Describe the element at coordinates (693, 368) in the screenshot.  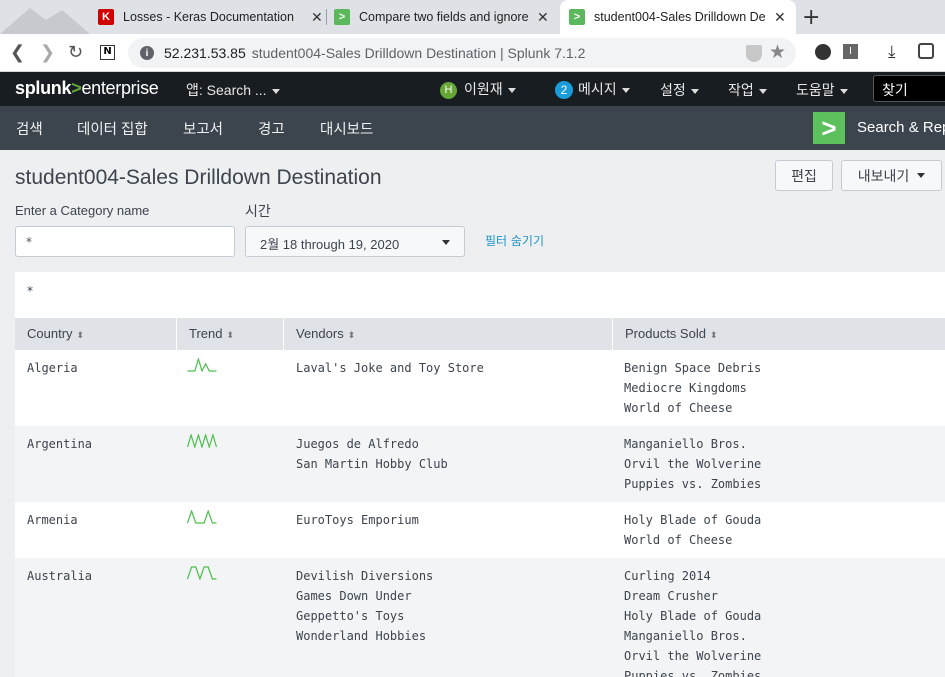
I see `product-name: Benign Space Debris` at that location.